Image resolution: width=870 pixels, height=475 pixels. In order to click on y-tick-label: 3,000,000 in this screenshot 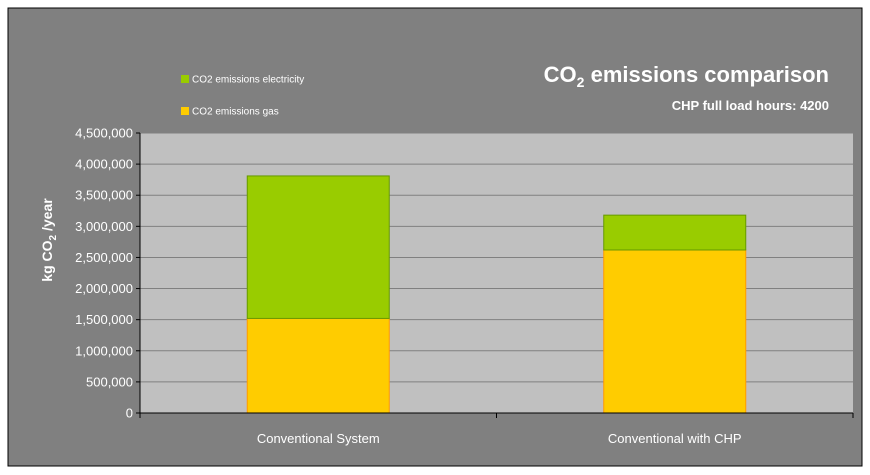, I will do `click(104, 226)`.